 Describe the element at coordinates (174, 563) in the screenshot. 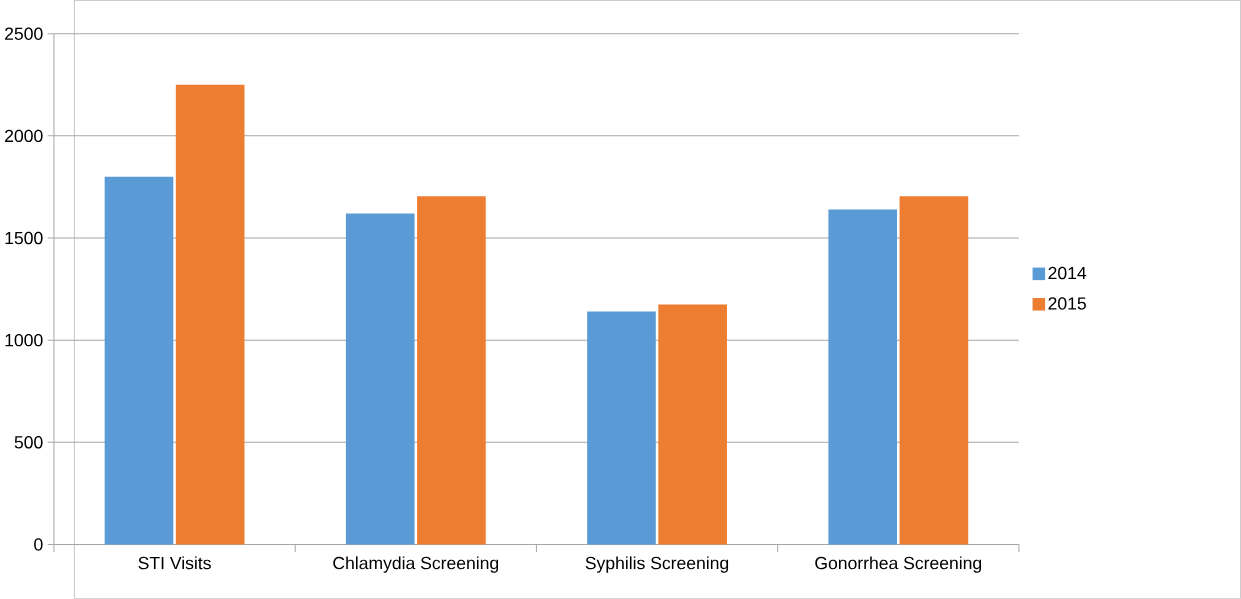

I see `x-tick-label: STI Visits` at that location.